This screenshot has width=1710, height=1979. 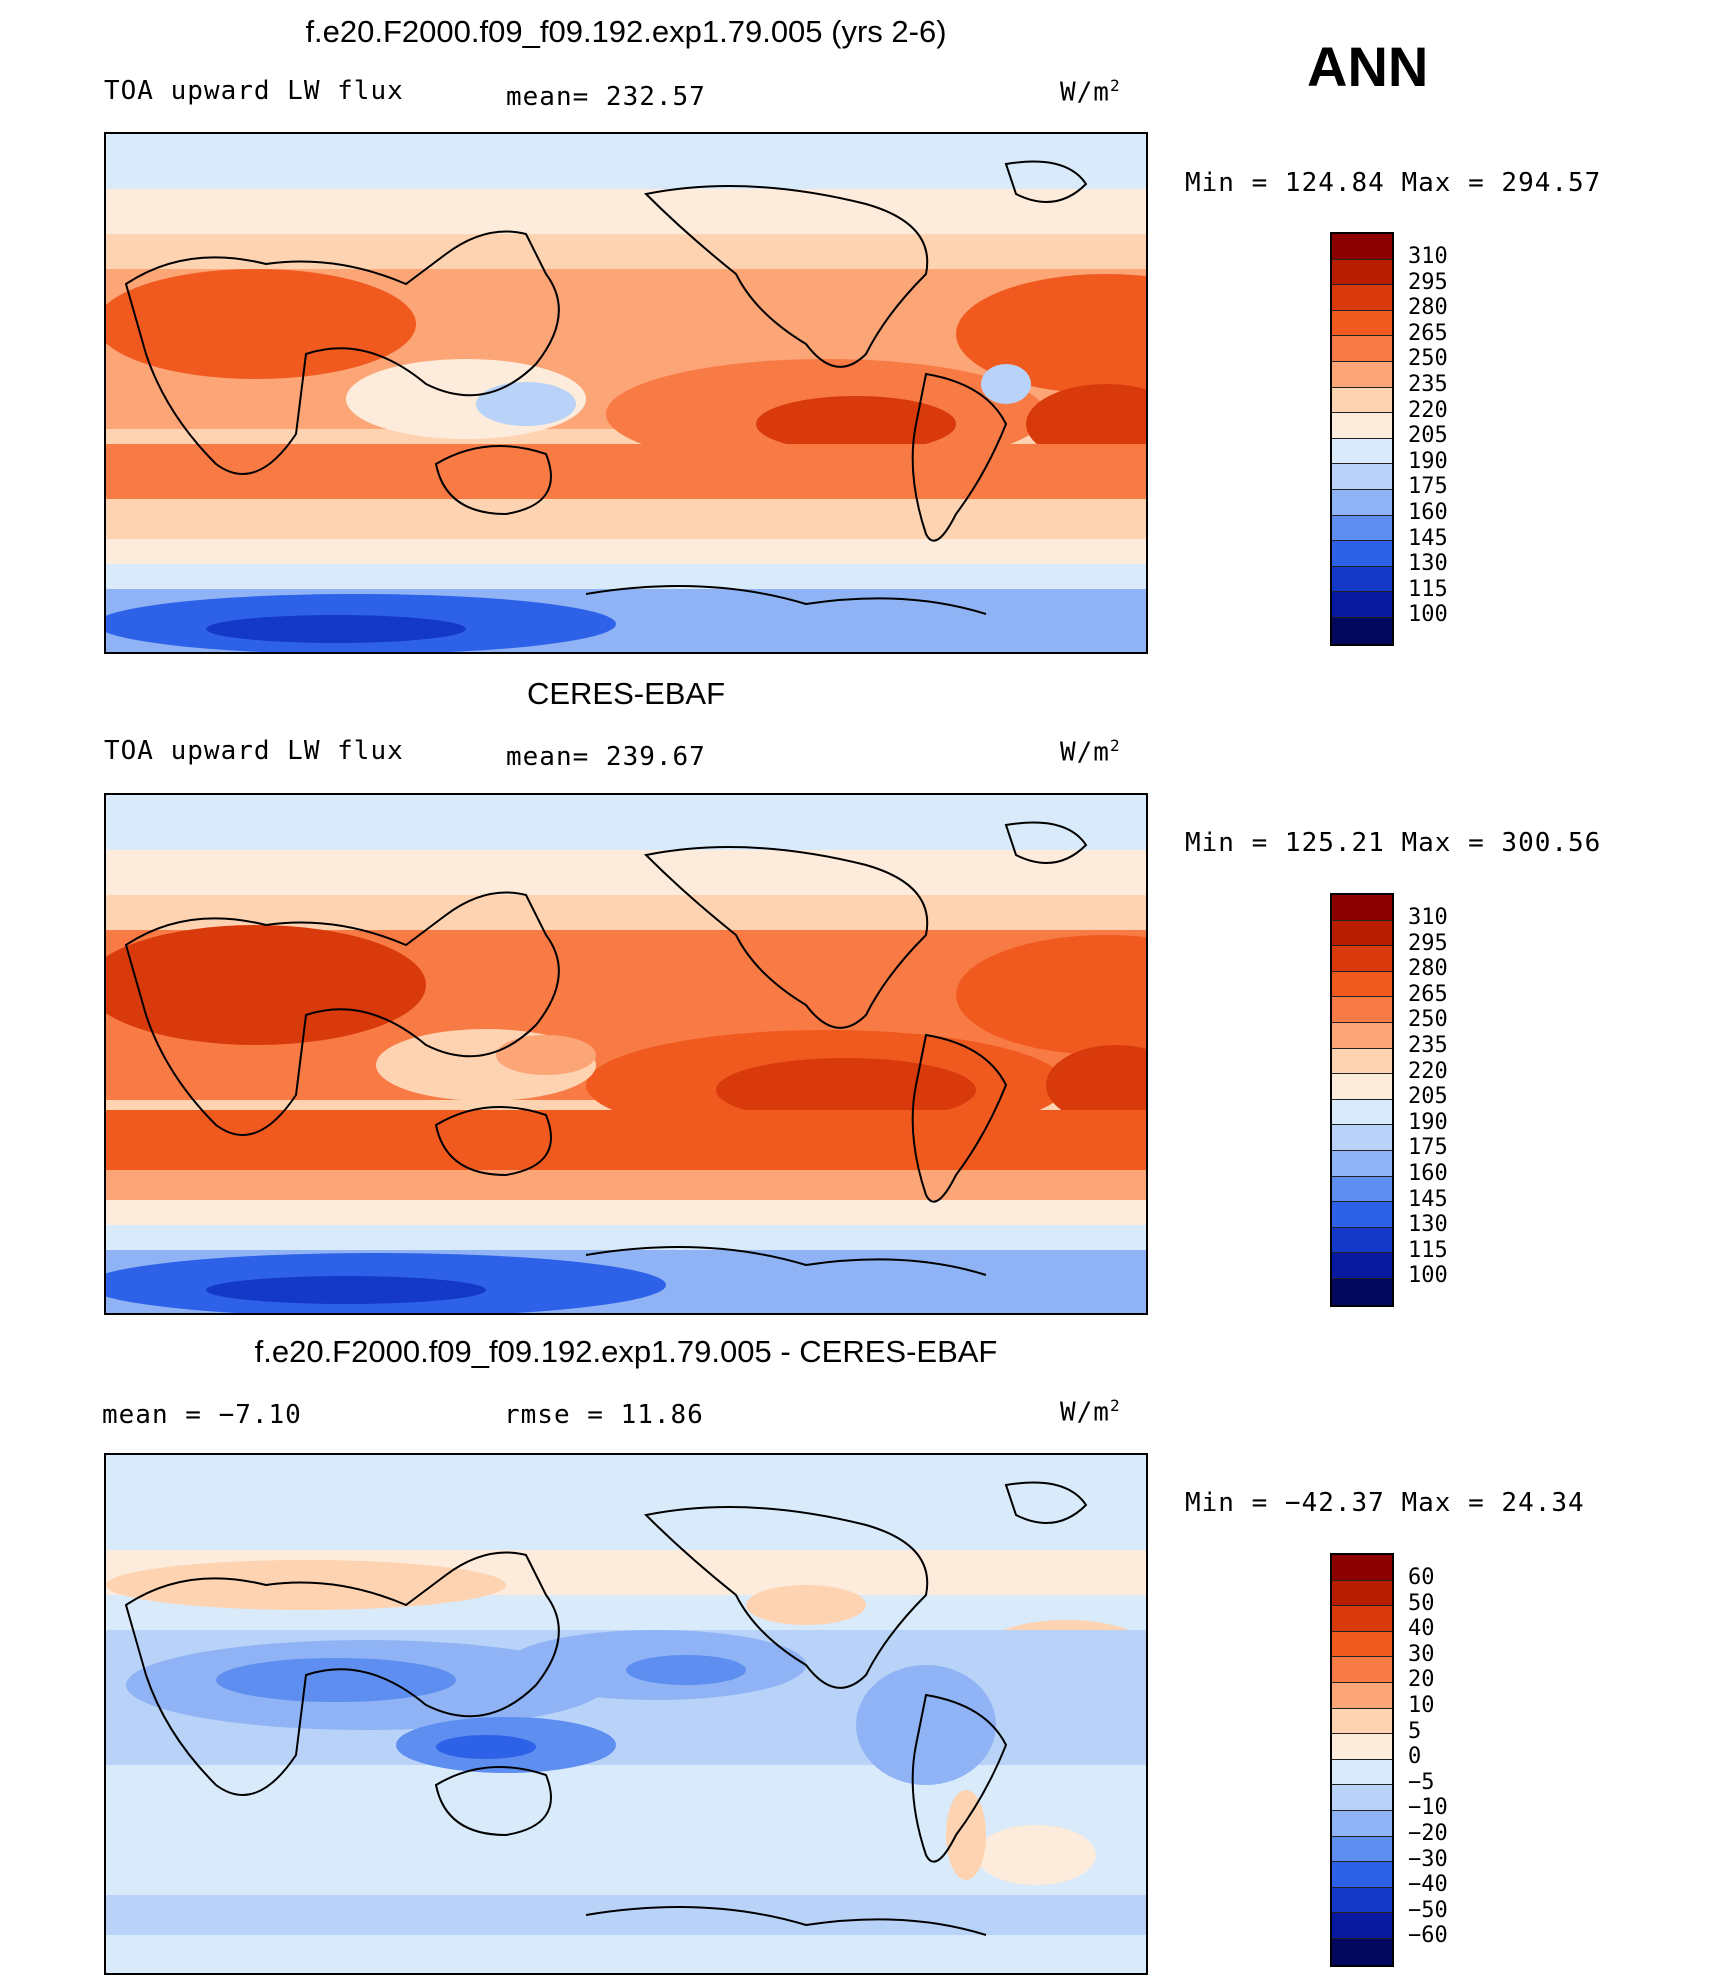 I want to click on panel2-mean-label: mean= 239.67, so click(x=606, y=757).